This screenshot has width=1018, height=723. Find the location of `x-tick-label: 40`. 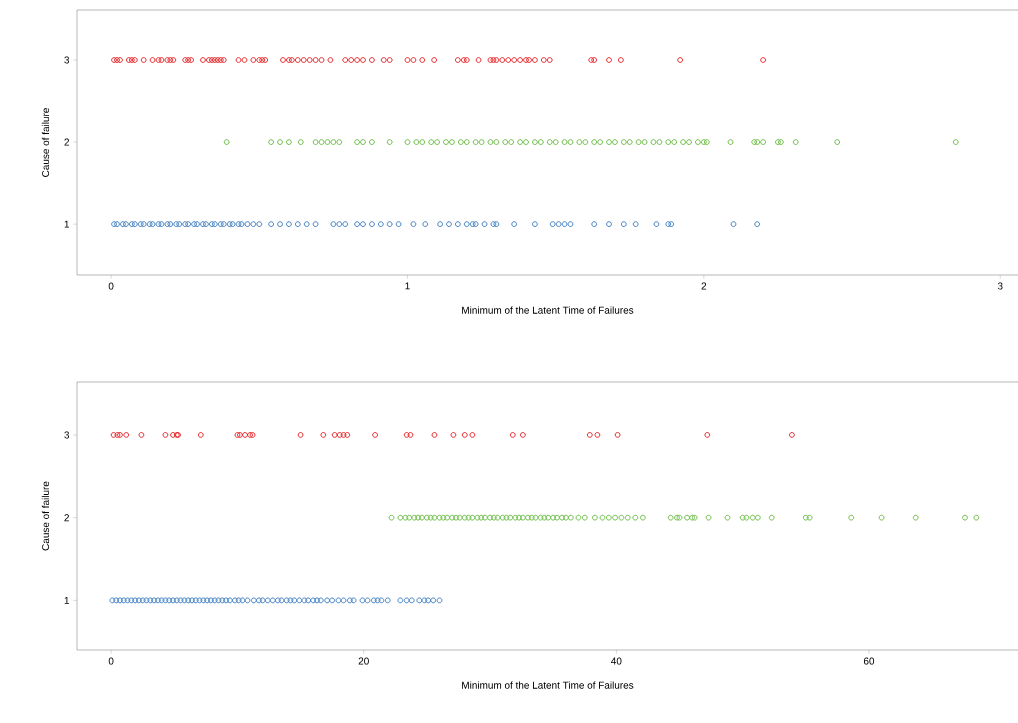

x-tick-label: 40 is located at coordinates (616, 661).